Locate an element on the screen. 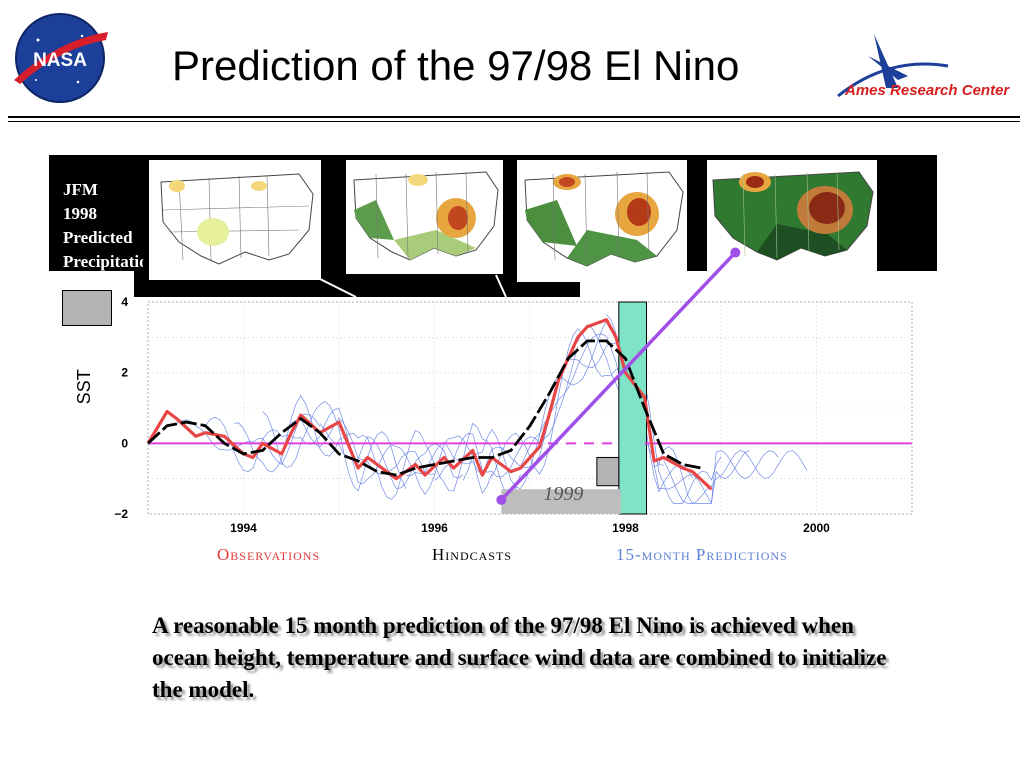 The image size is (1024, 768). x-tick-label: 1996 is located at coordinates (434, 528).